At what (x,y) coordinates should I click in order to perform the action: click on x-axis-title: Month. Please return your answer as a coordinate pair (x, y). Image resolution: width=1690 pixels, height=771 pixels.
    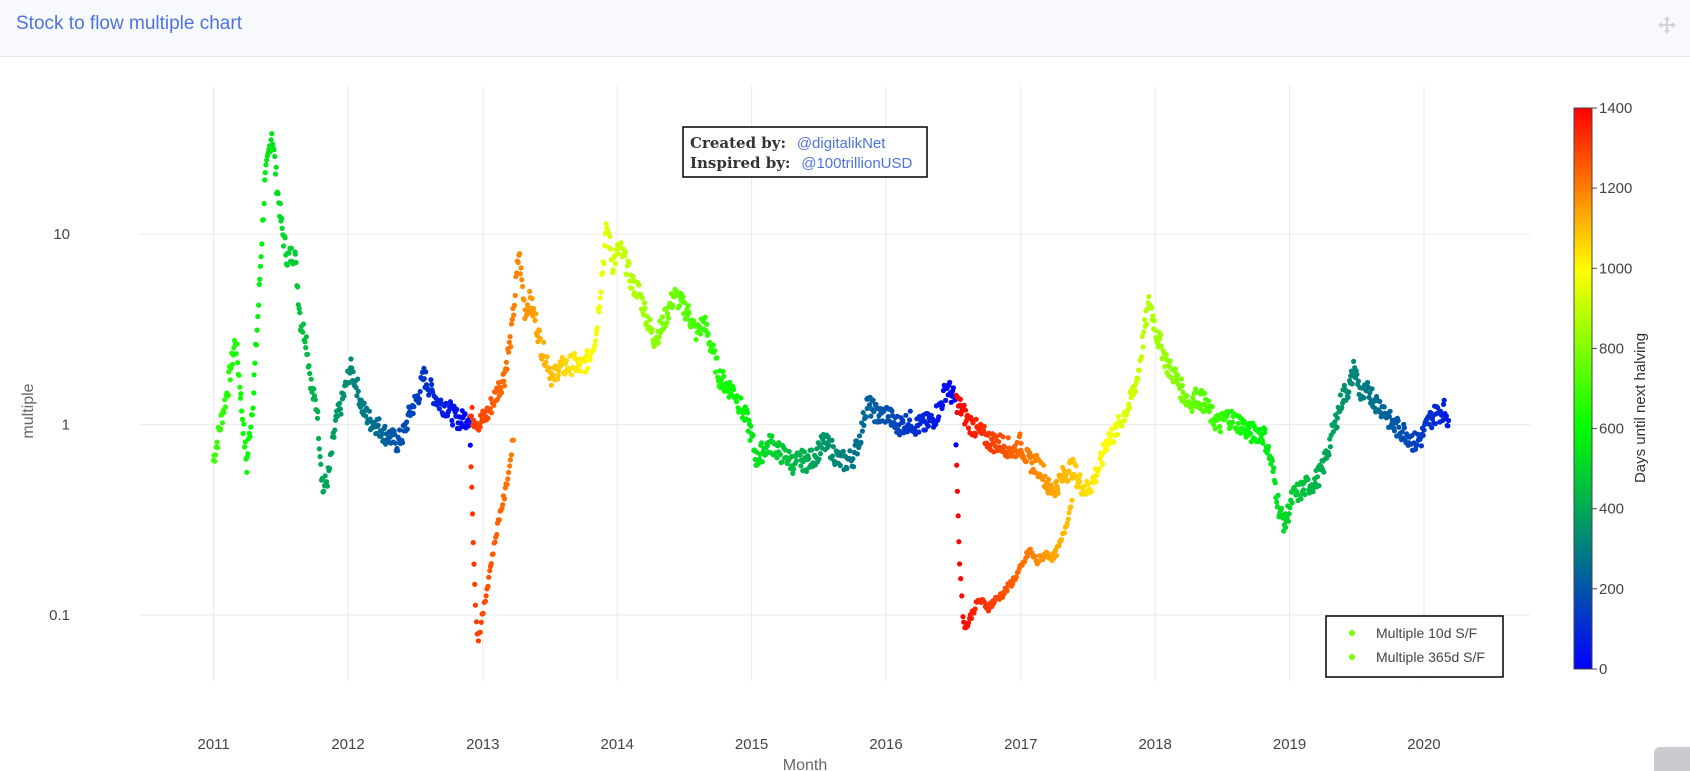
    Looking at the image, I should click on (805, 764).